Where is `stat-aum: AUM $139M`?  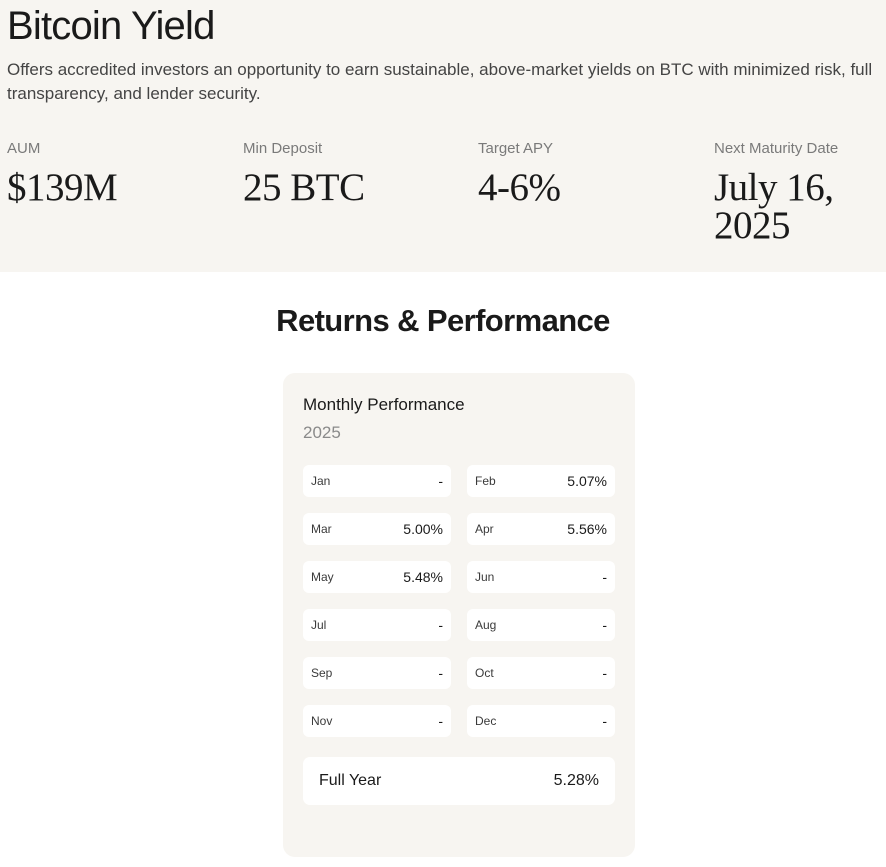 stat-aum: AUM $139M is located at coordinates (117, 173).